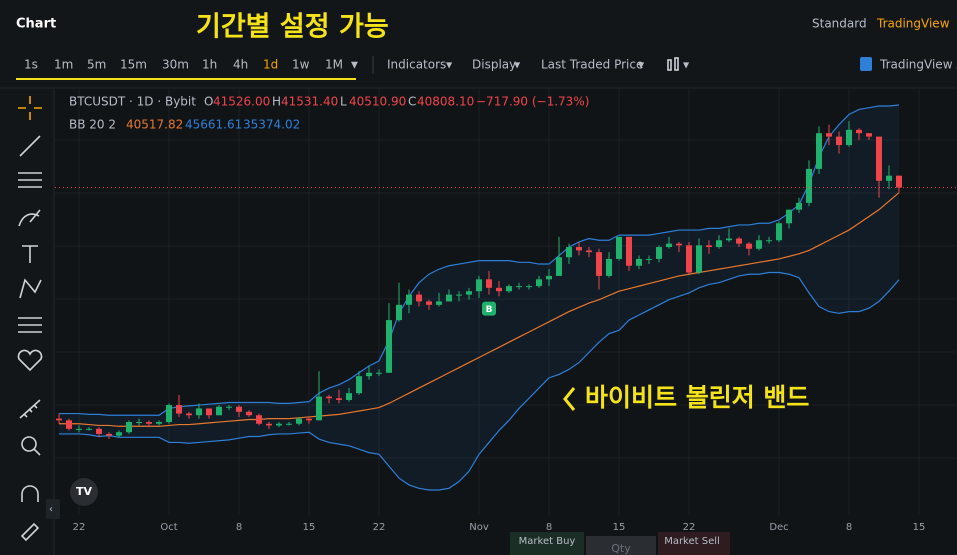  What do you see at coordinates (517, 65) in the screenshot?
I see `dropdown-arrow: ▼` at bounding box center [517, 65].